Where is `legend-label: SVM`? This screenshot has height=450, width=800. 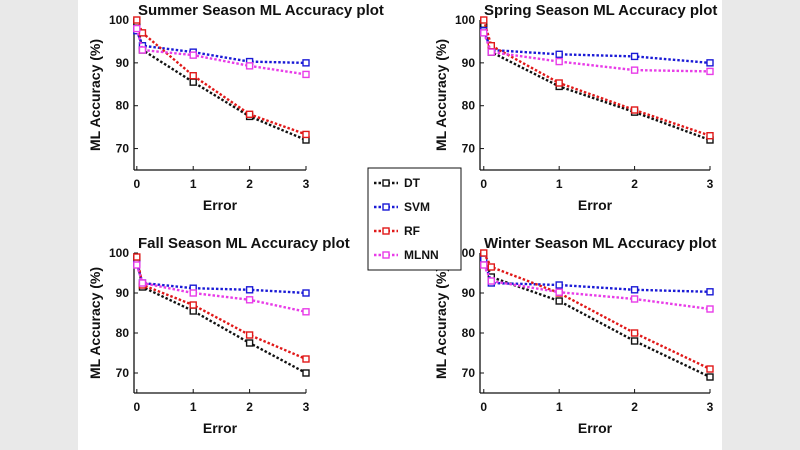 legend-label: SVM is located at coordinates (417, 207).